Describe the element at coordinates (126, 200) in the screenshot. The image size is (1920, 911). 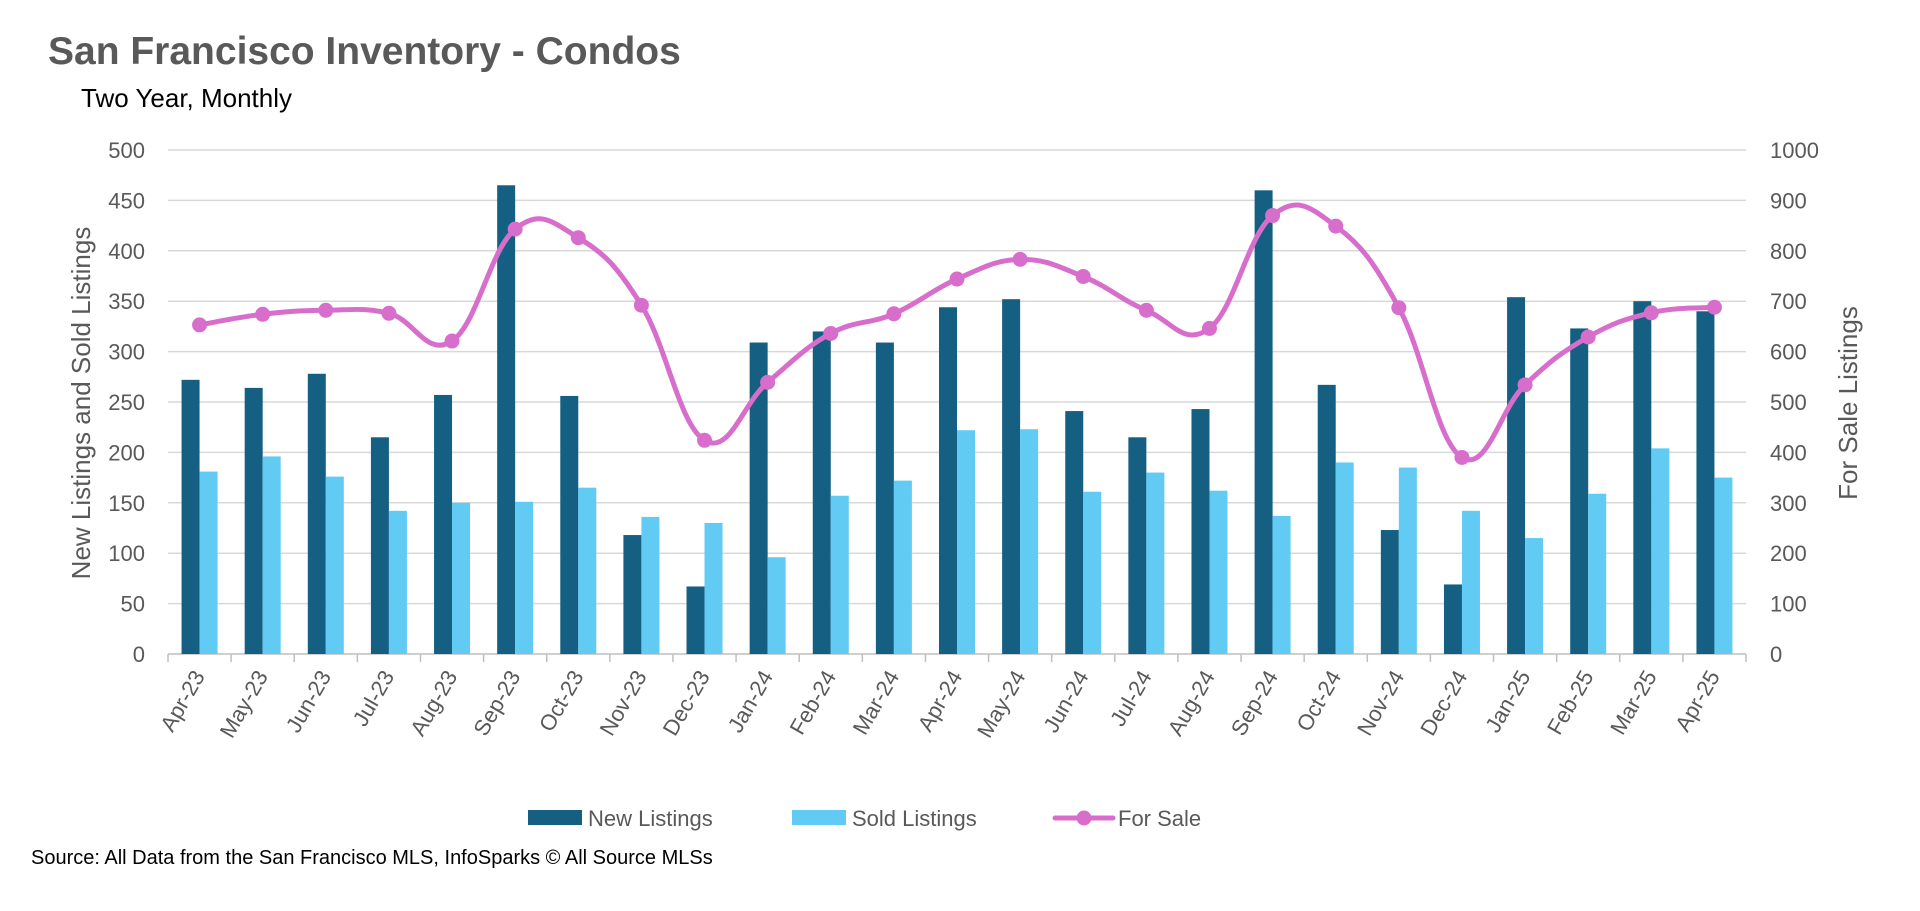
I see `y-tick-label: 450` at that location.